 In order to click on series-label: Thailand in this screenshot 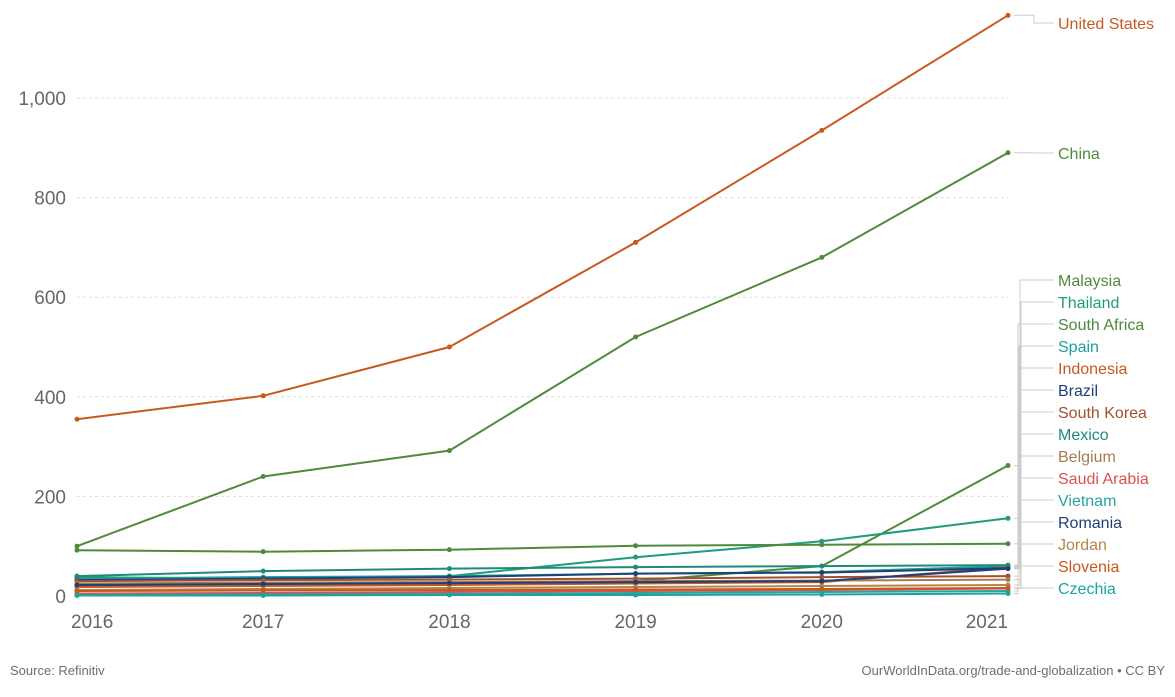, I will do `click(1088, 303)`.